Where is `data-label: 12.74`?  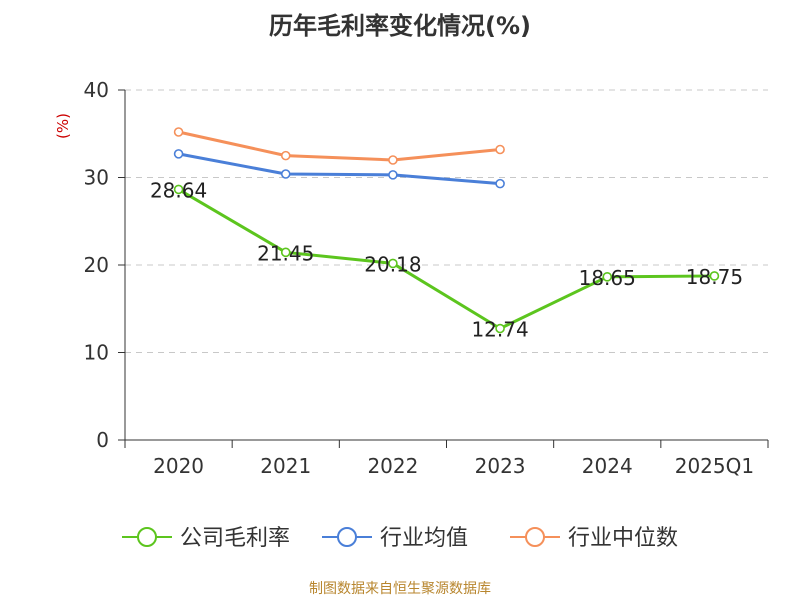 data-label: 12.74 is located at coordinates (499, 330).